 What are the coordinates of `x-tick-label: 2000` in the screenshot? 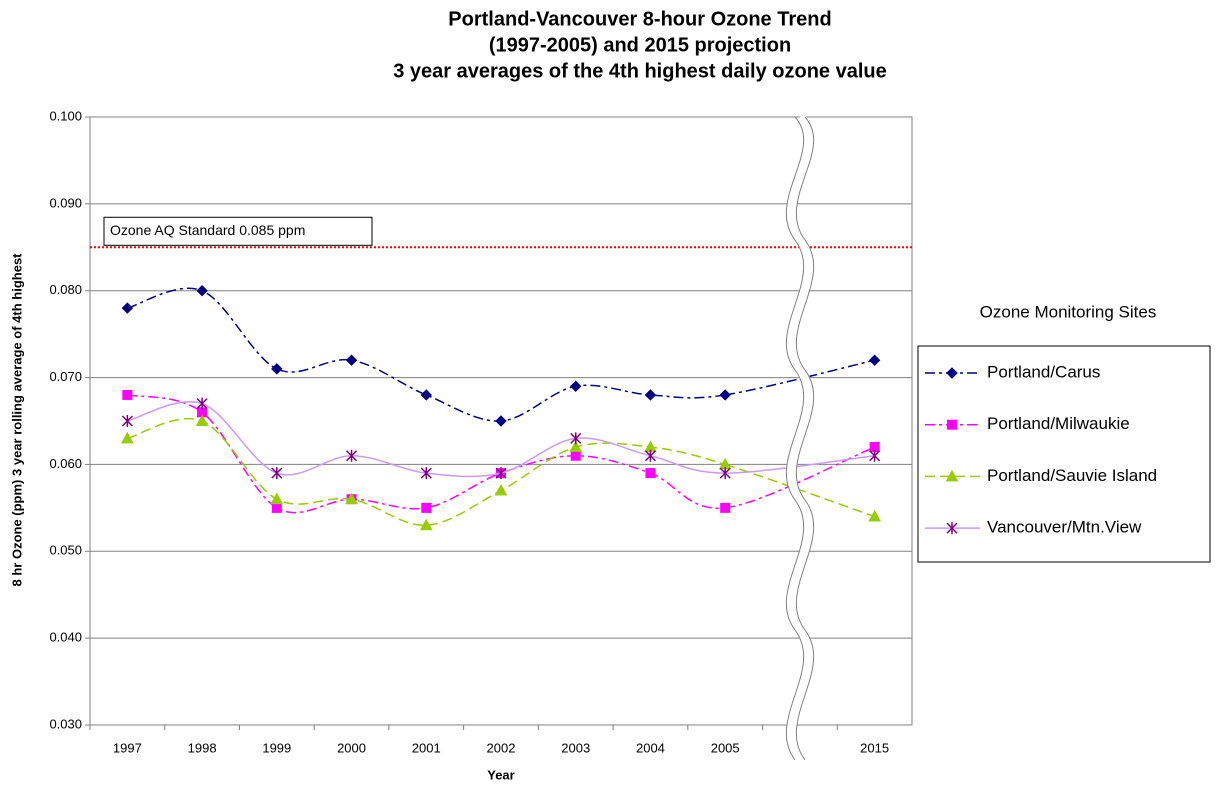 It's located at (351, 747).